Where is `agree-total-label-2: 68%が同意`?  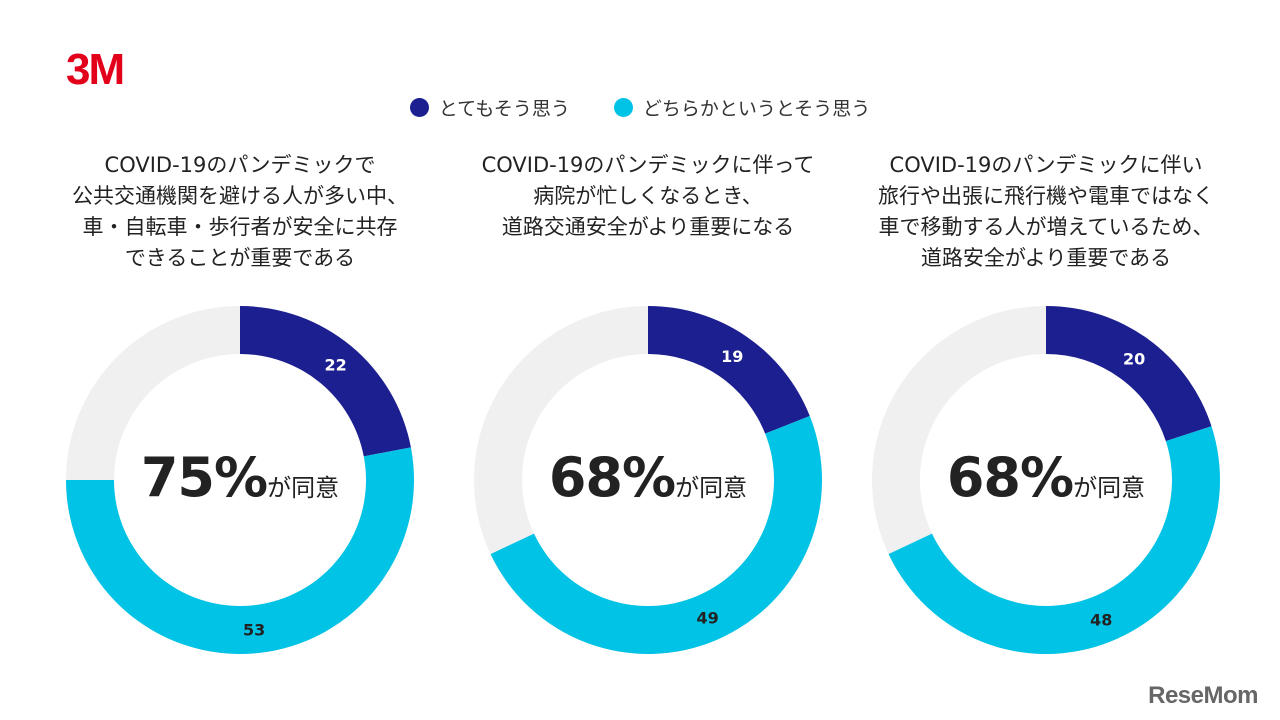
agree-total-label-2: 68%が同意 is located at coordinates (648, 477).